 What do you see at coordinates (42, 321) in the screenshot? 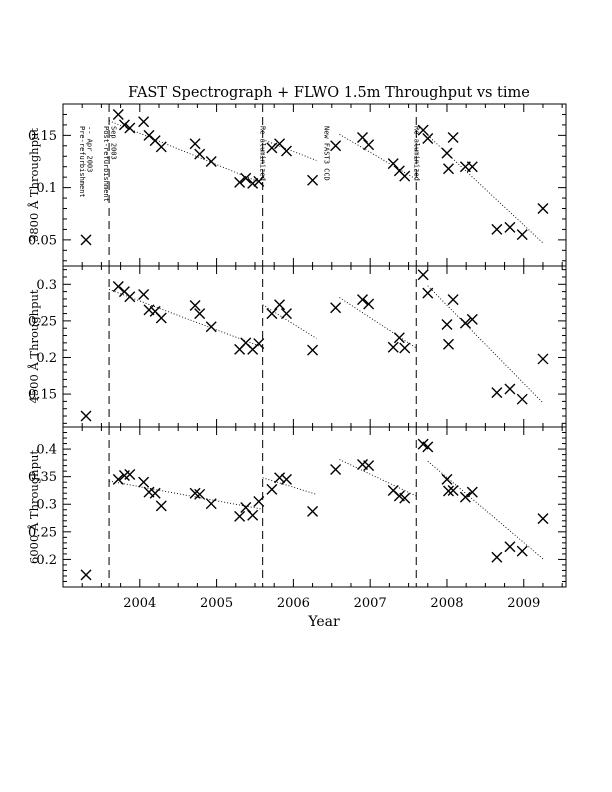
I see `y-tick-label: 0.25` at bounding box center [42, 321].